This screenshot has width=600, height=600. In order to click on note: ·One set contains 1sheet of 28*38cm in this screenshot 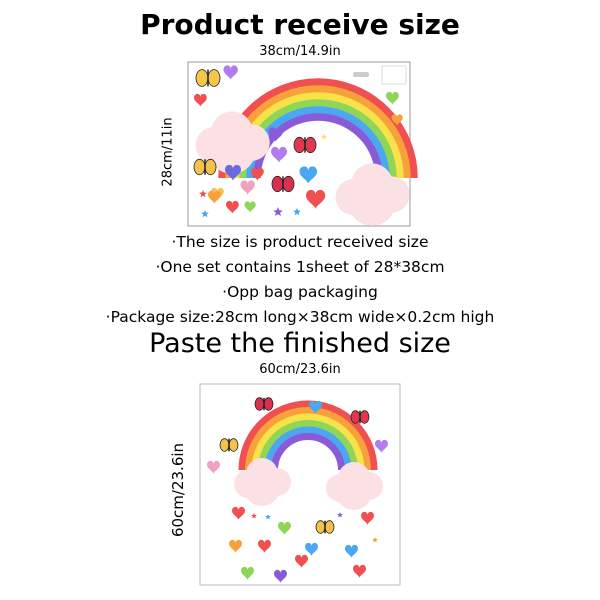, I will do `click(300, 267)`.